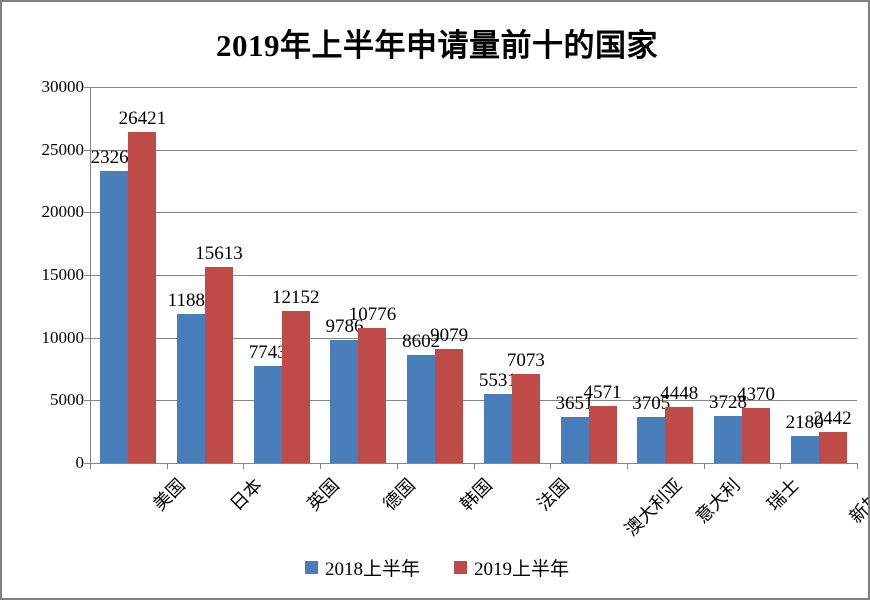  Describe the element at coordinates (296, 297) in the screenshot. I see `bar-value-label: 12152` at that location.